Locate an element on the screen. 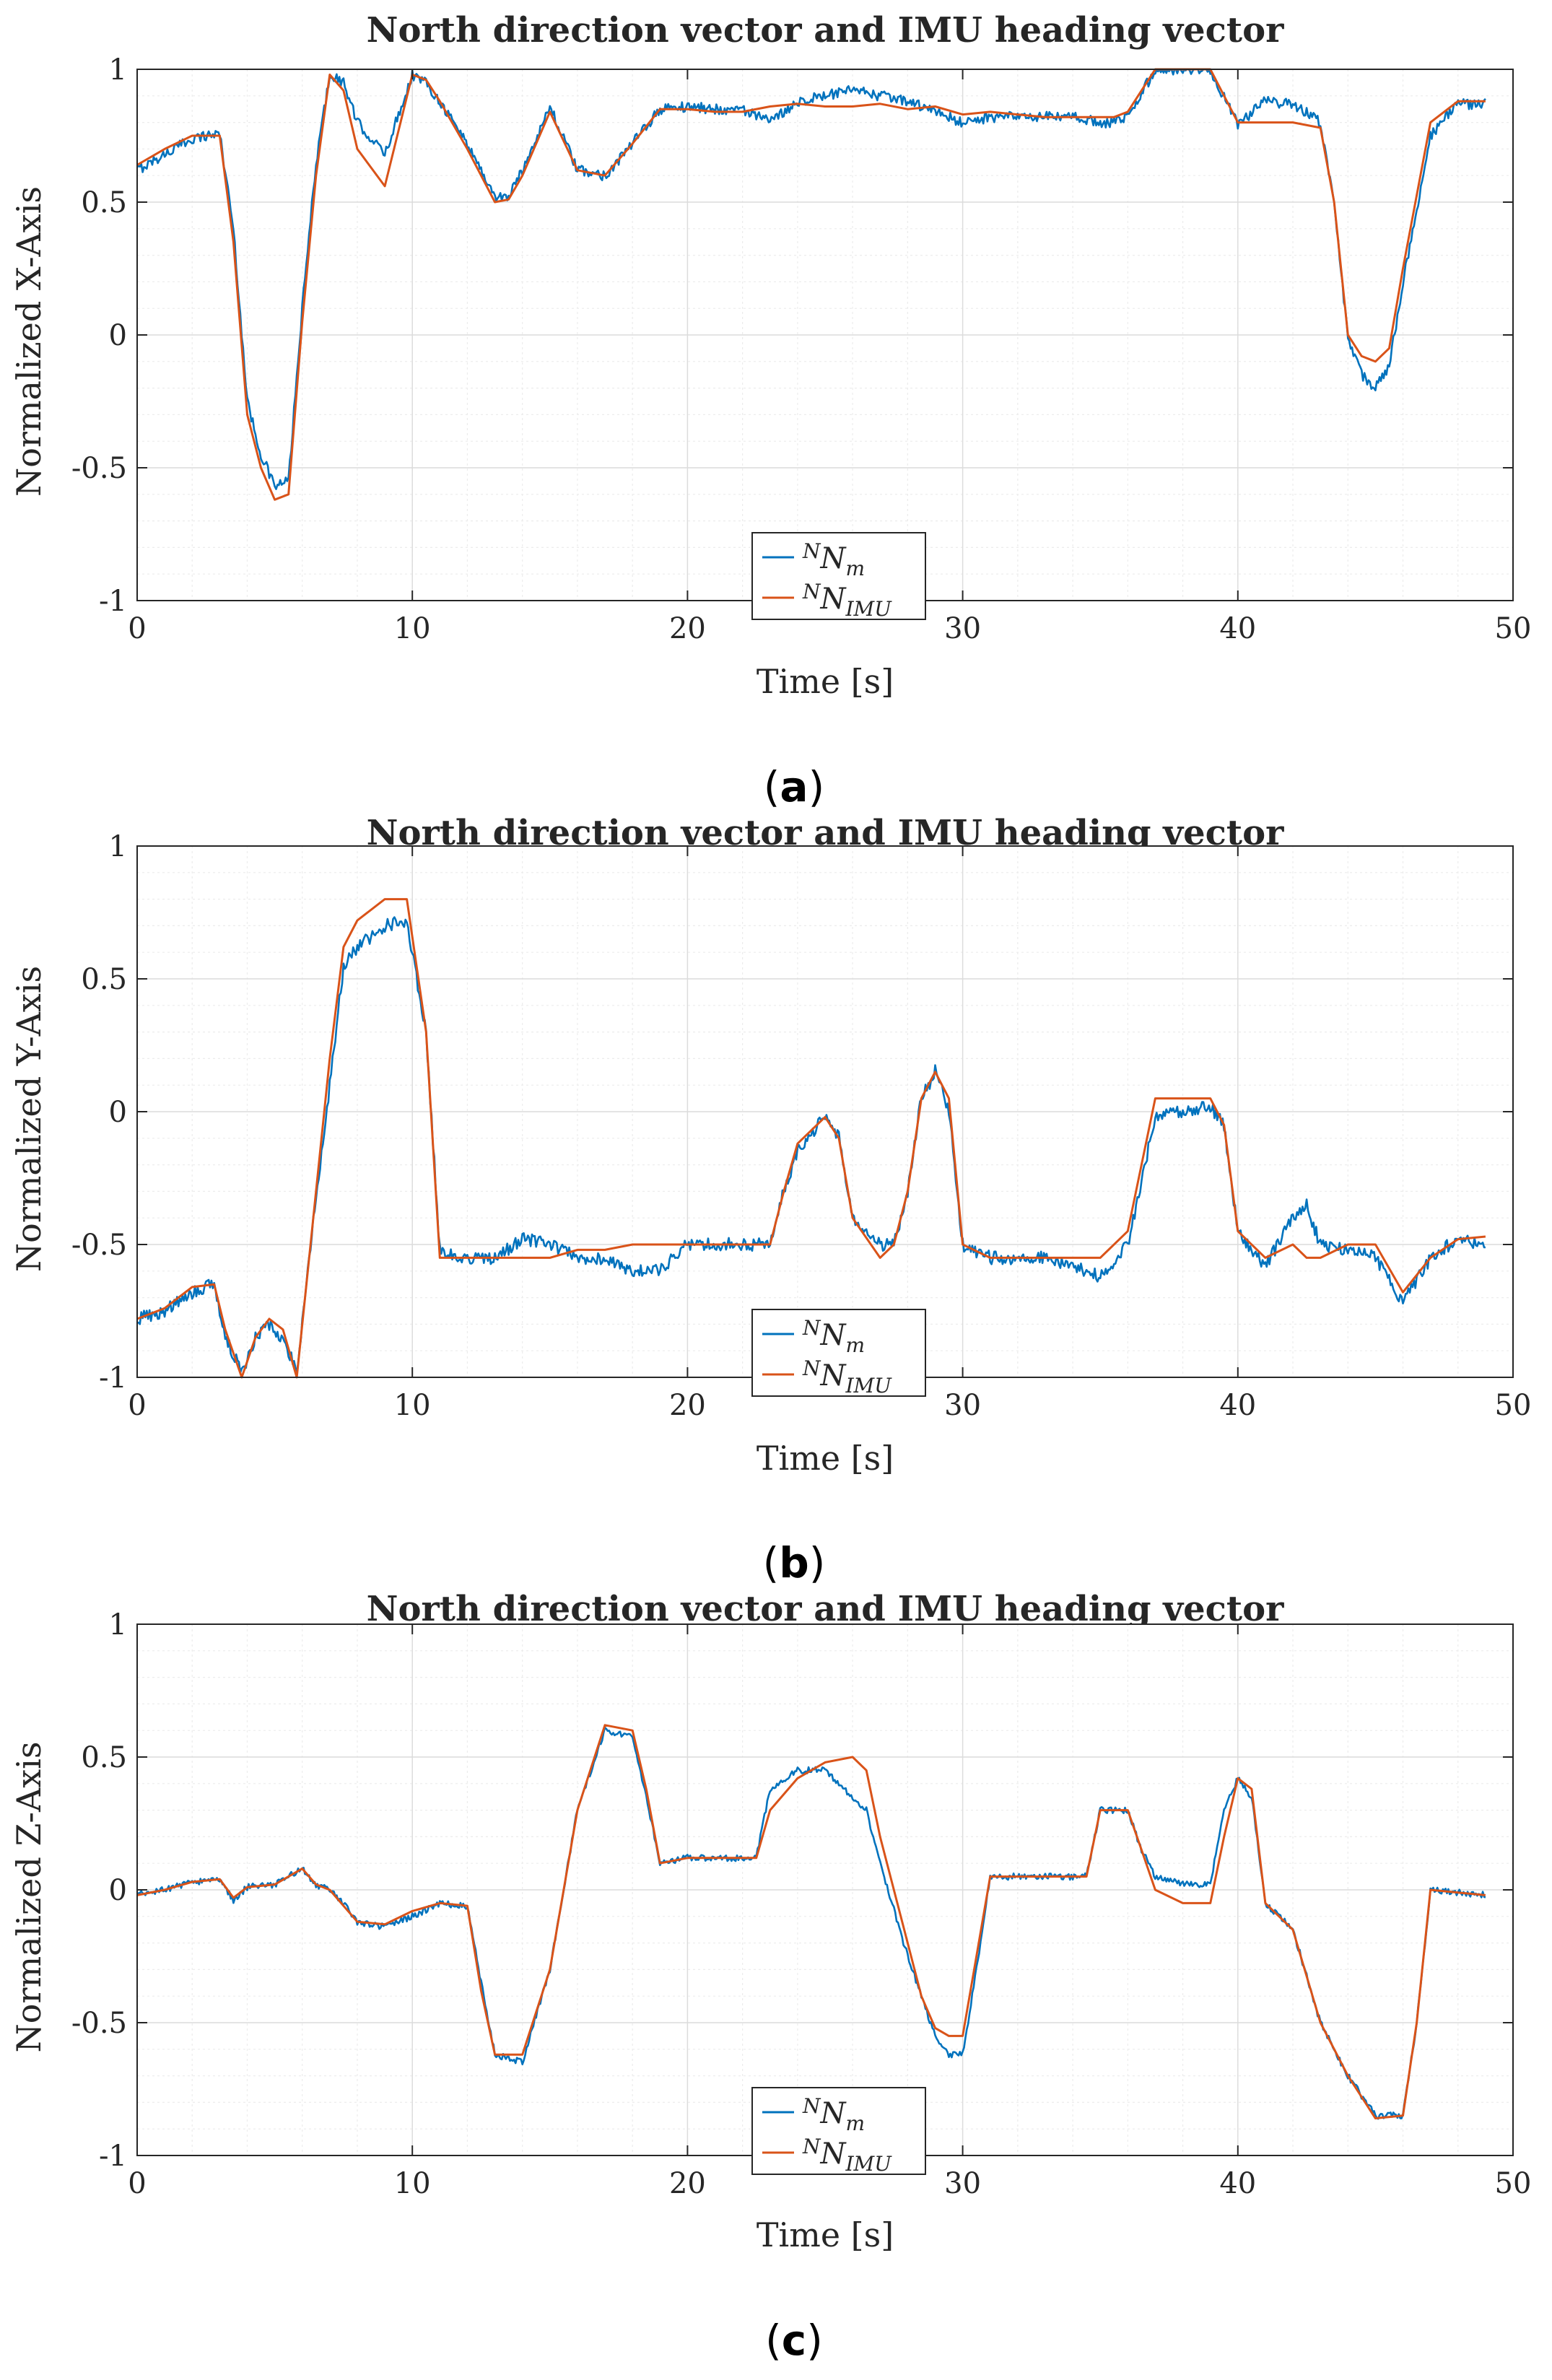  panel-b-legend-imu: NNIMU is located at coordinates (847, 1377).